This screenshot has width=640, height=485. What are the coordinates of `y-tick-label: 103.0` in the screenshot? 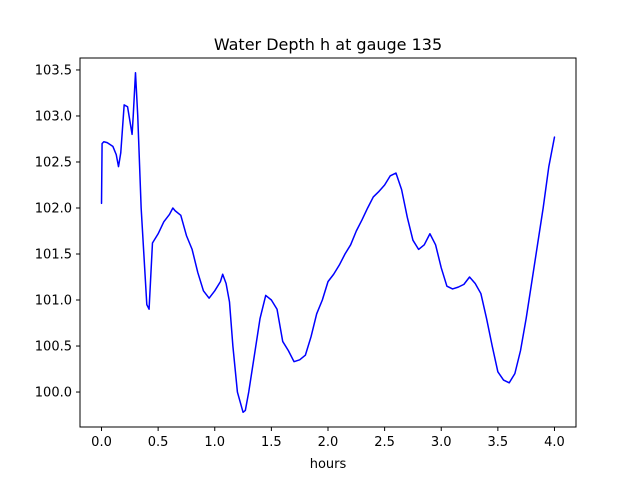 It's located at (53, 116).